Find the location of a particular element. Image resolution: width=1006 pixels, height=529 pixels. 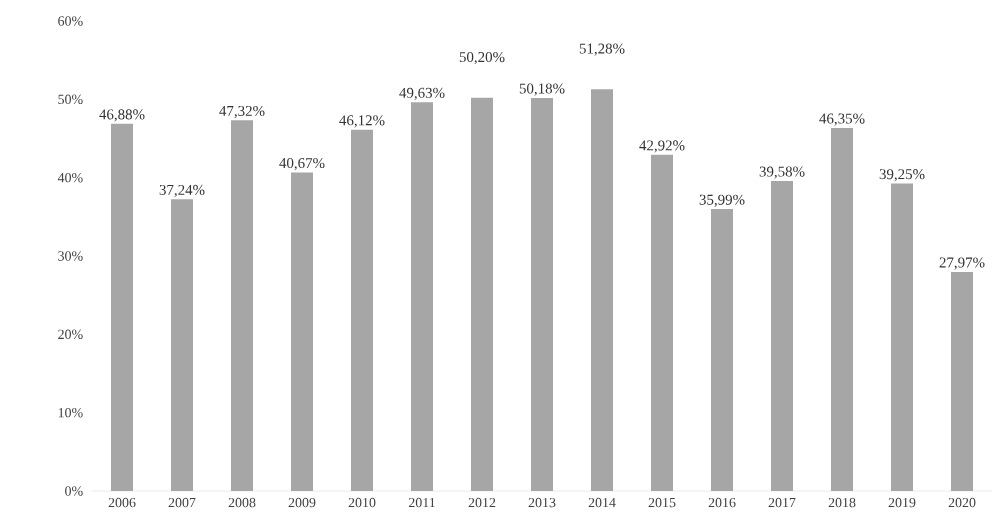

x-tick-label: 2009 is located at coordinates (302, 502).